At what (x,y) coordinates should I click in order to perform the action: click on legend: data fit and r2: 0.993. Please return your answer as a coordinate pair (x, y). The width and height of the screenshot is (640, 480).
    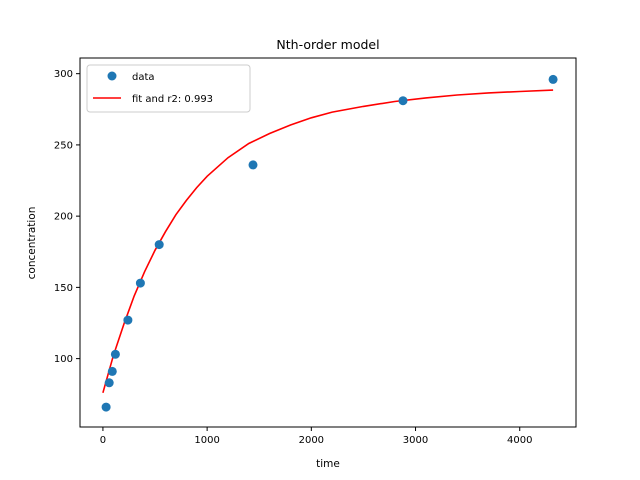
    Looking at the image, I should click on (168, 88).